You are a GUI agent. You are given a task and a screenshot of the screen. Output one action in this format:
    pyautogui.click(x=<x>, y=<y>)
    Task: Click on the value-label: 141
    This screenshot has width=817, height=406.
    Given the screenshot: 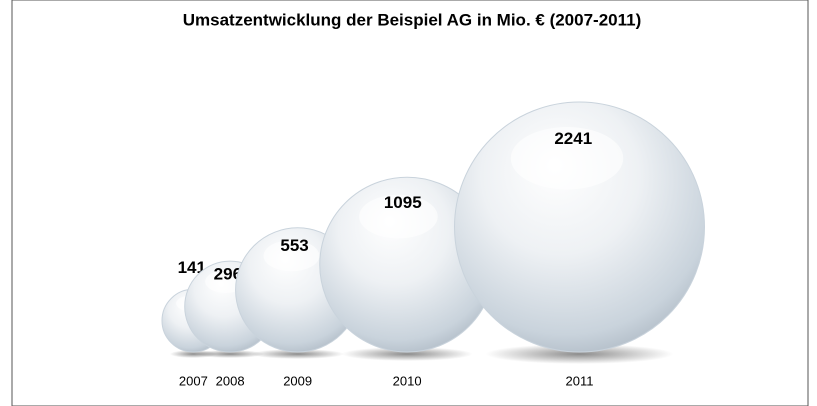 What is the action you would take?
    pyautogui.click(x=192, y=267)
    